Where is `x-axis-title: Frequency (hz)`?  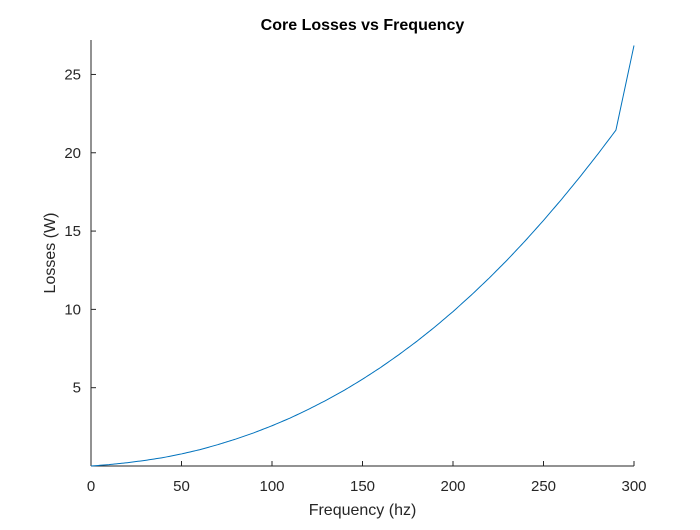 x-axis-title: Frequency (hz) is located at coordinates (363, 510).